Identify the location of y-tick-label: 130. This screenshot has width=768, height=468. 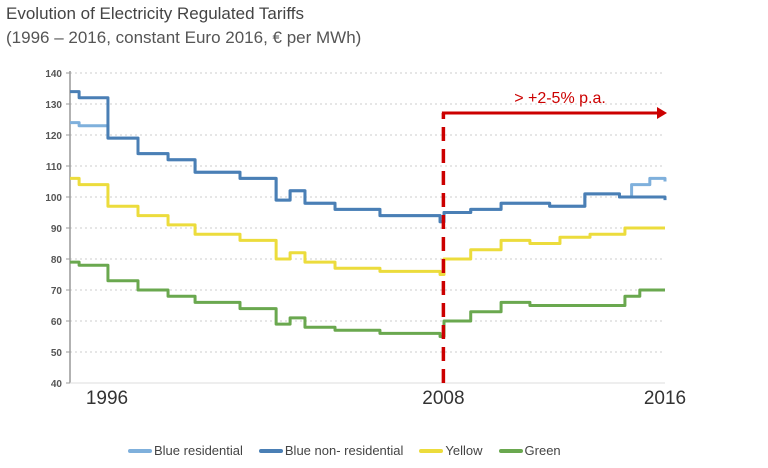
(53, 105).